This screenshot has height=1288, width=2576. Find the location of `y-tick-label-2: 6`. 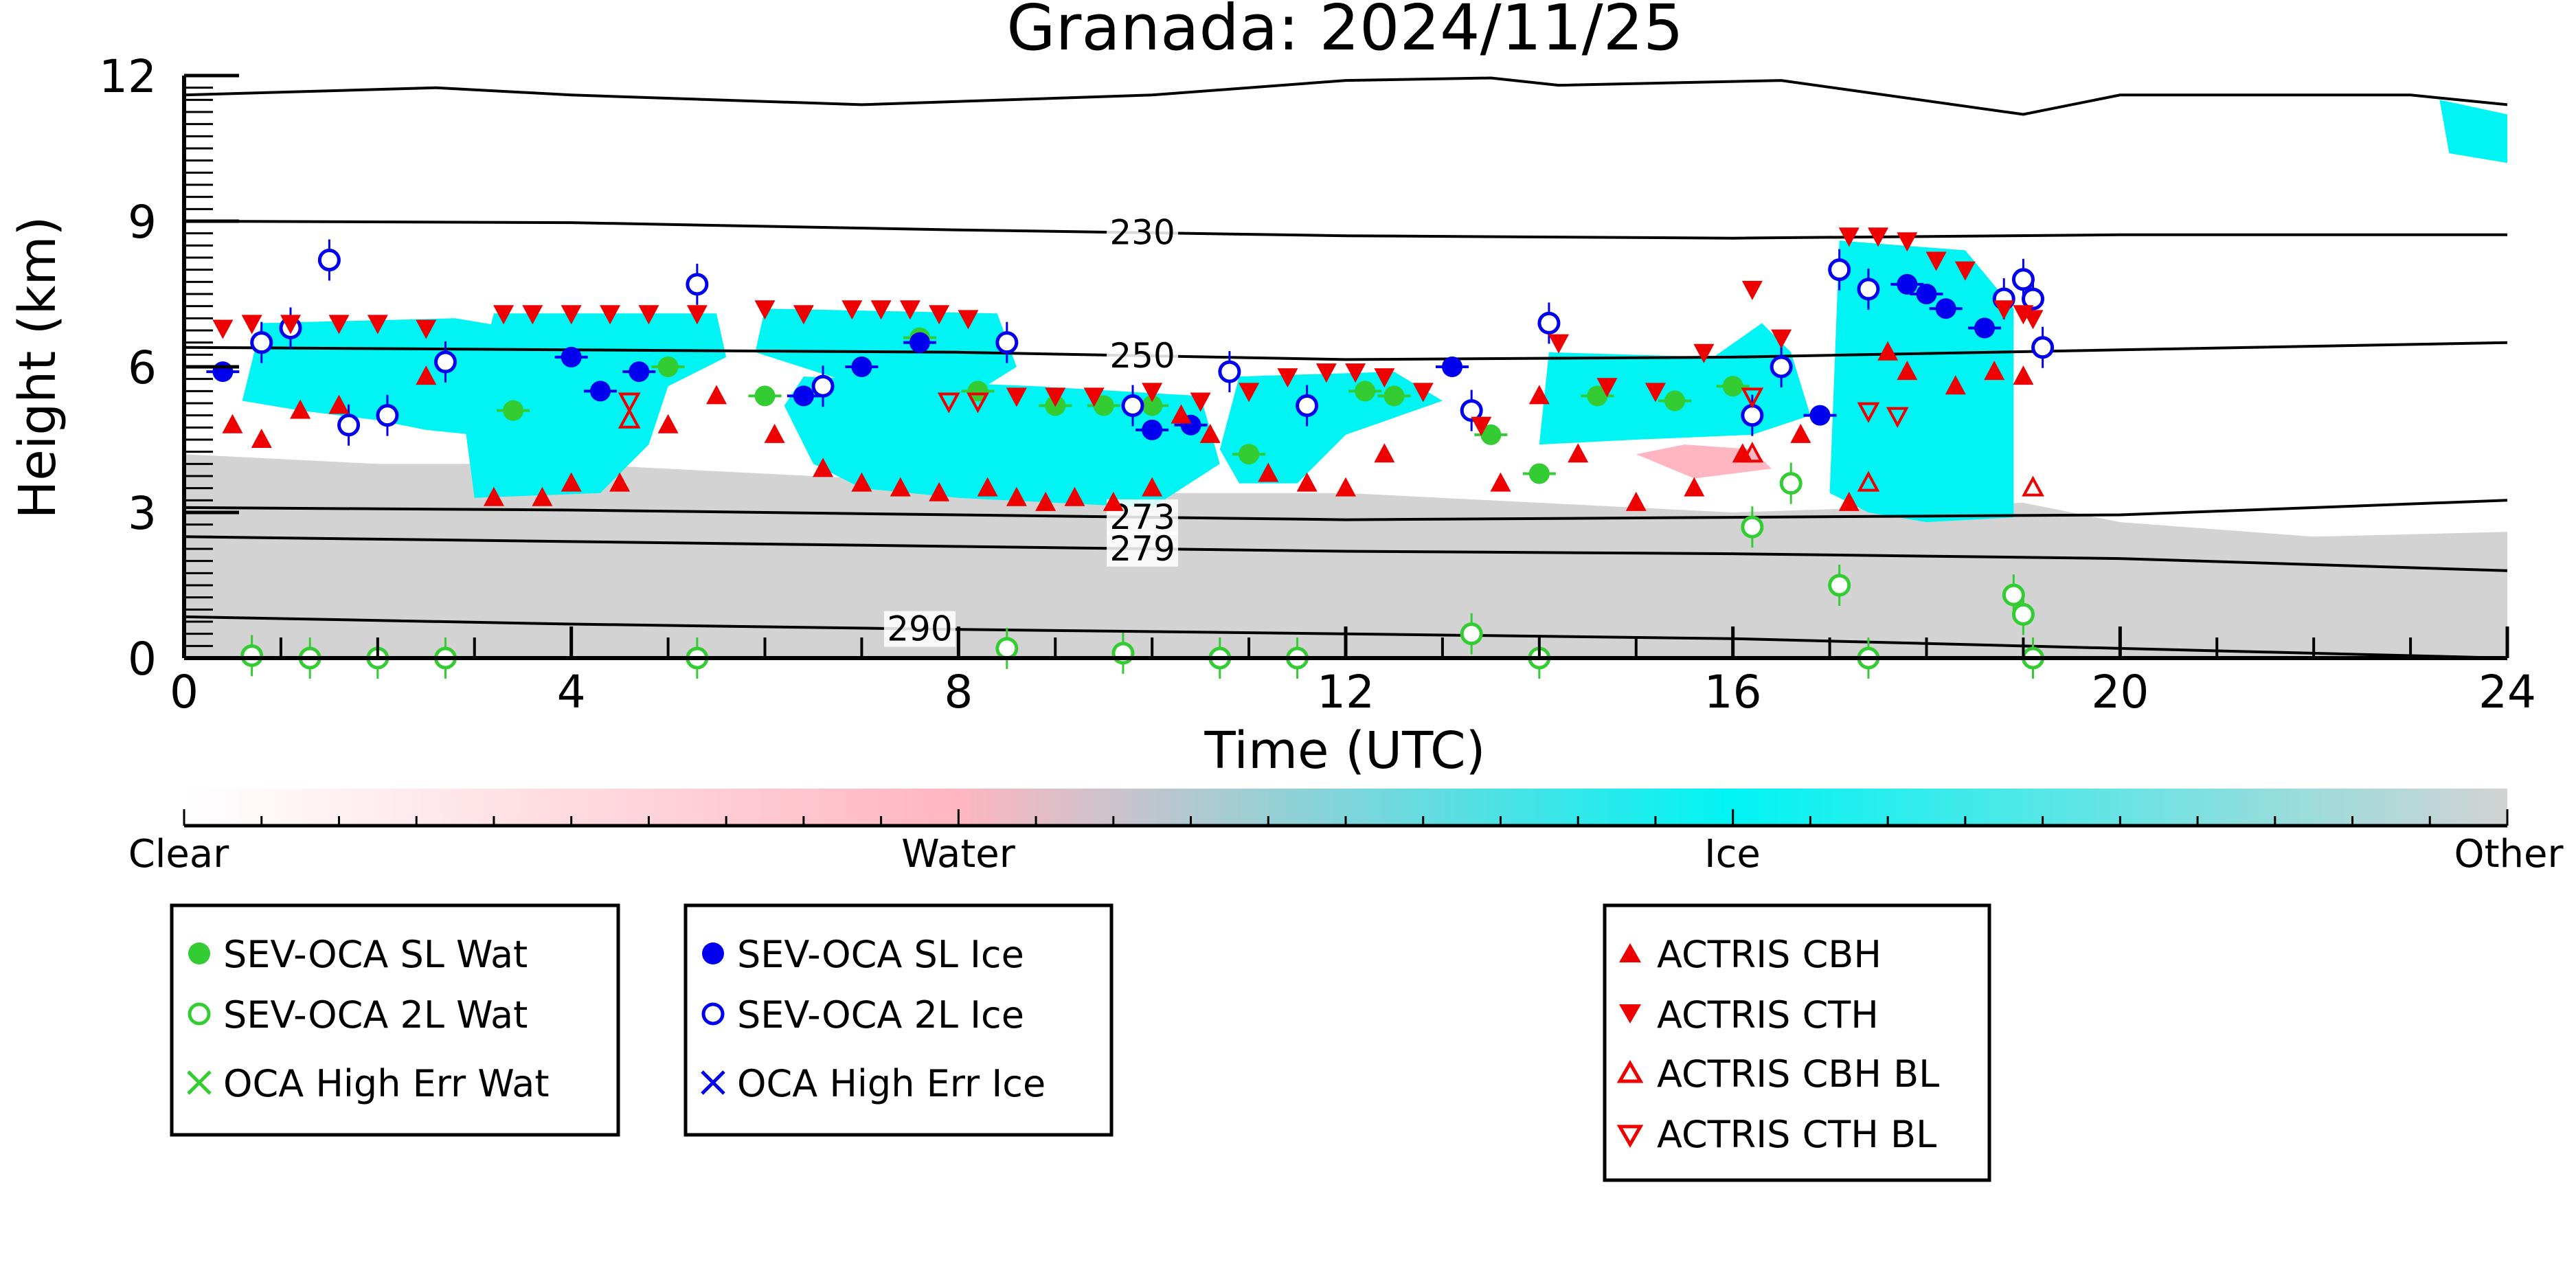

y-tick-label-2: 6 is located at coordinates (142, 367).